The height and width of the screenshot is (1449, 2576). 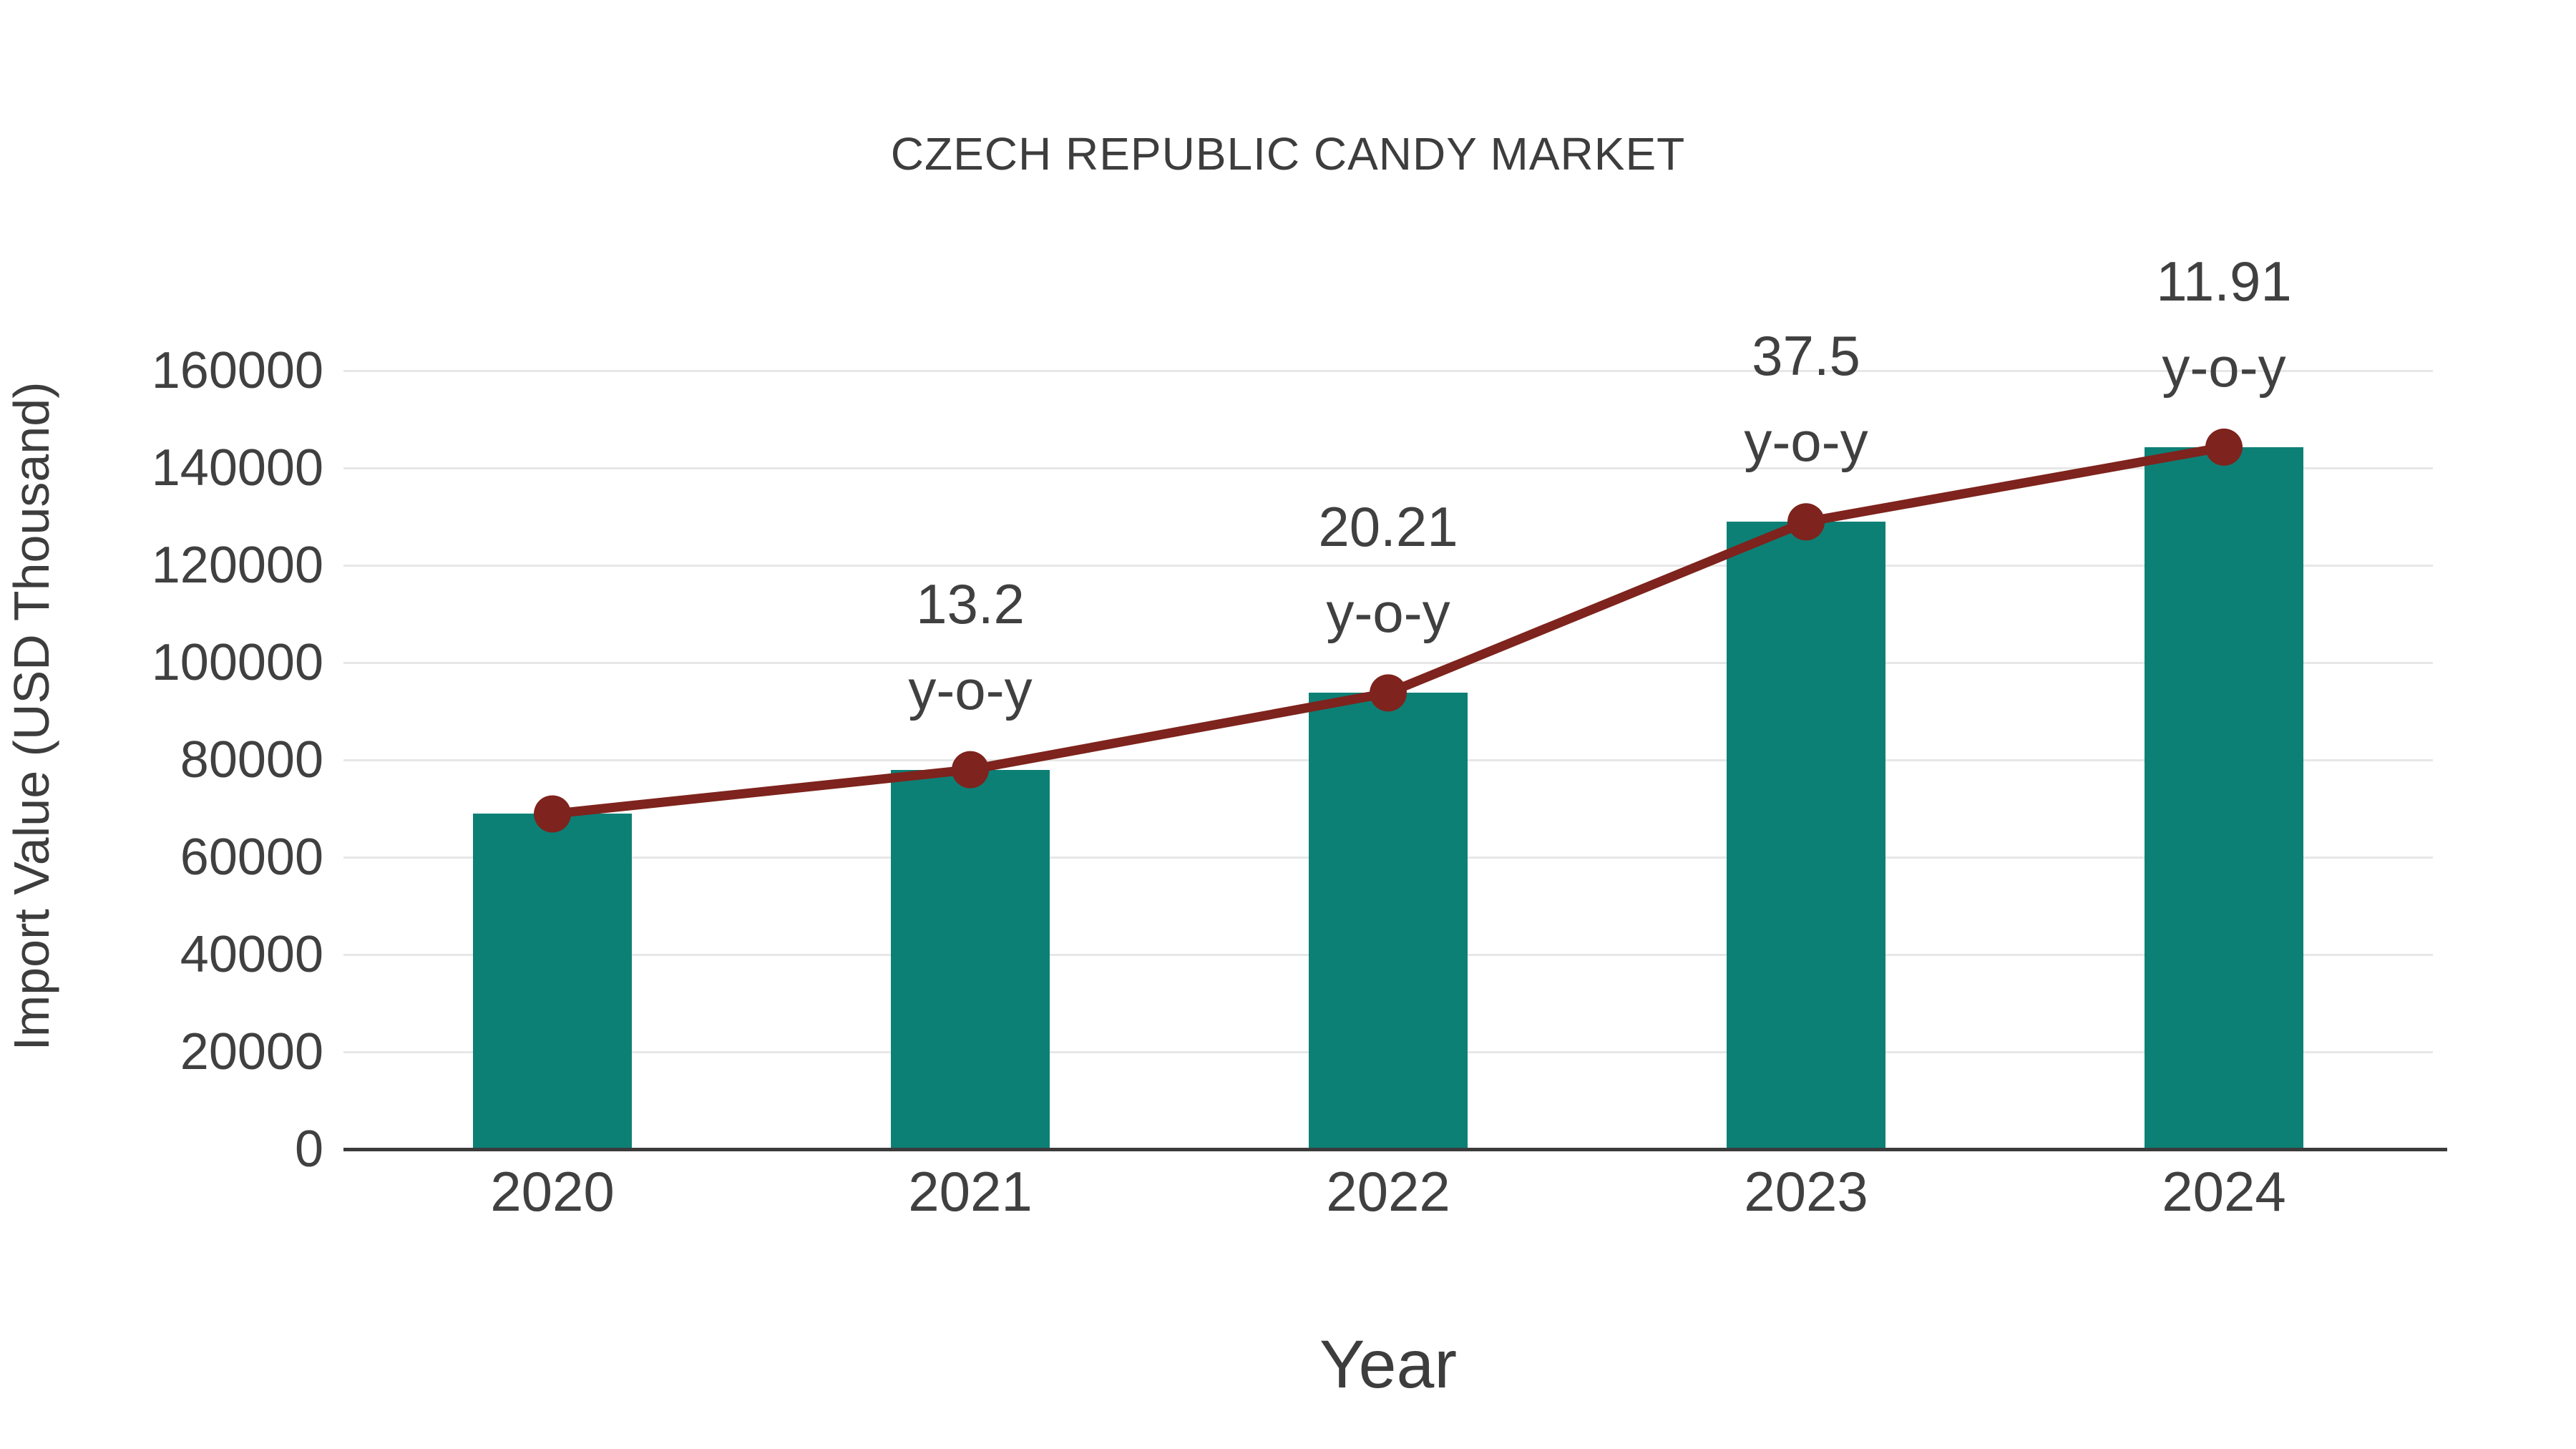 I want to click on bar-2022, so click(x=1388, y=921).